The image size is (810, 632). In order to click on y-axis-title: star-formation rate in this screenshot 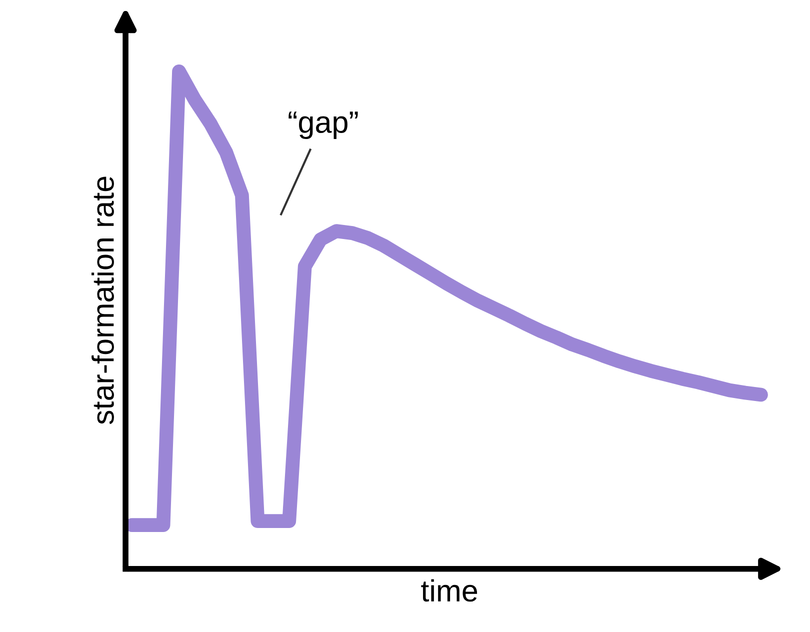, I will do `click(103, 300)`.